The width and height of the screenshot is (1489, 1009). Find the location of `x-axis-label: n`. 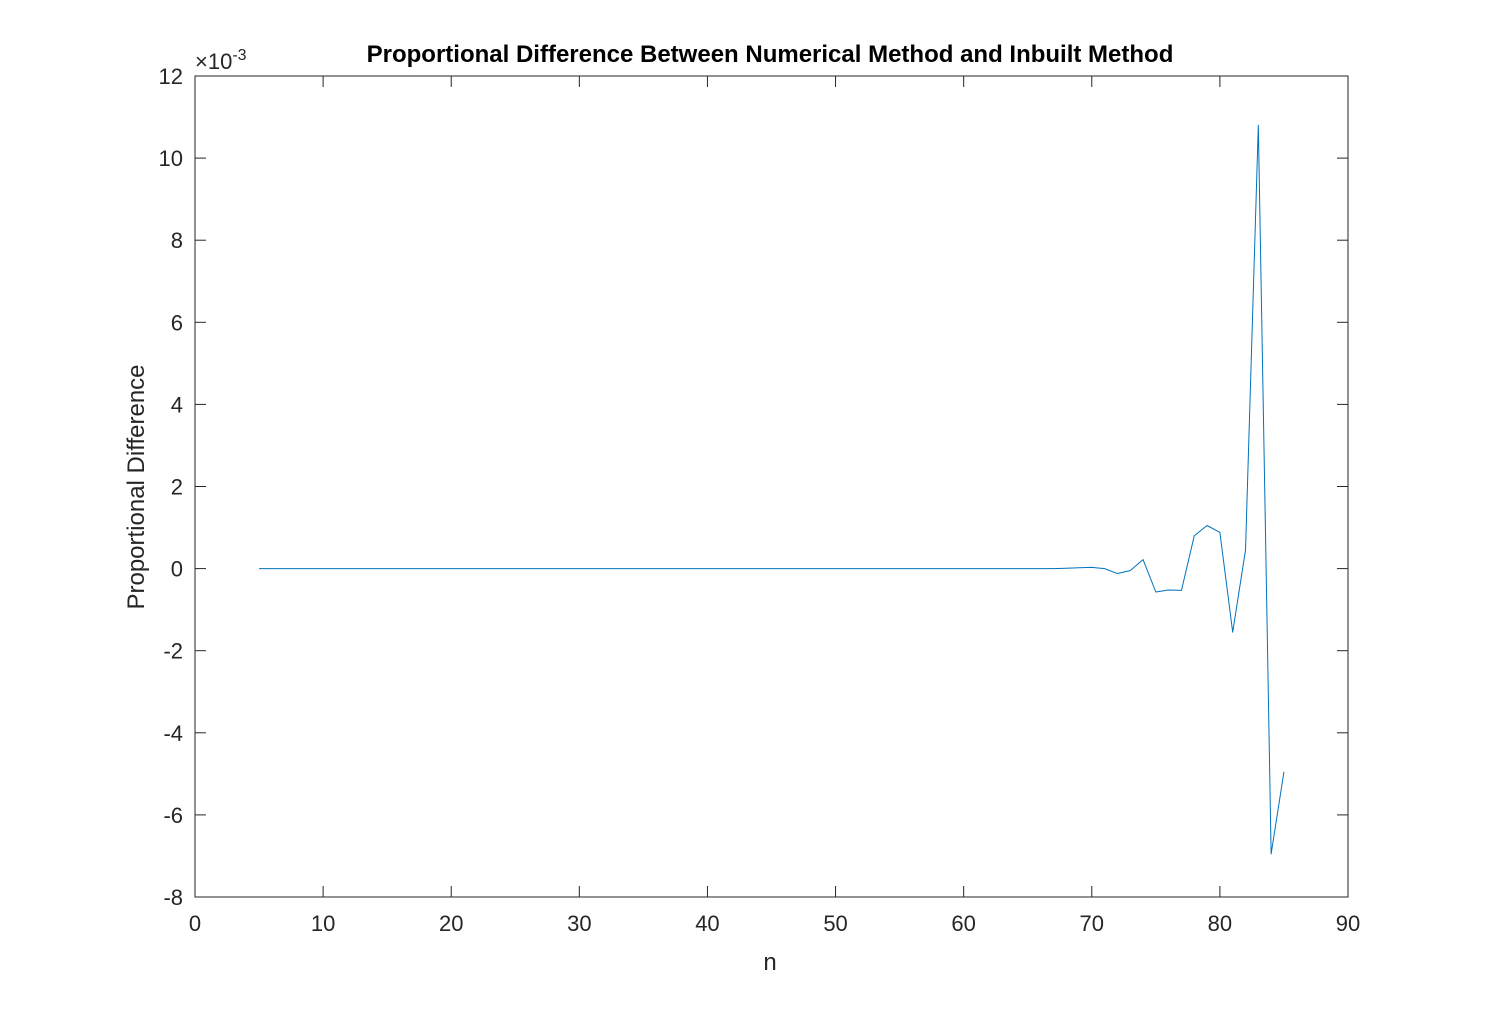

x-axis-label: n is located at coordinates (769, 962).